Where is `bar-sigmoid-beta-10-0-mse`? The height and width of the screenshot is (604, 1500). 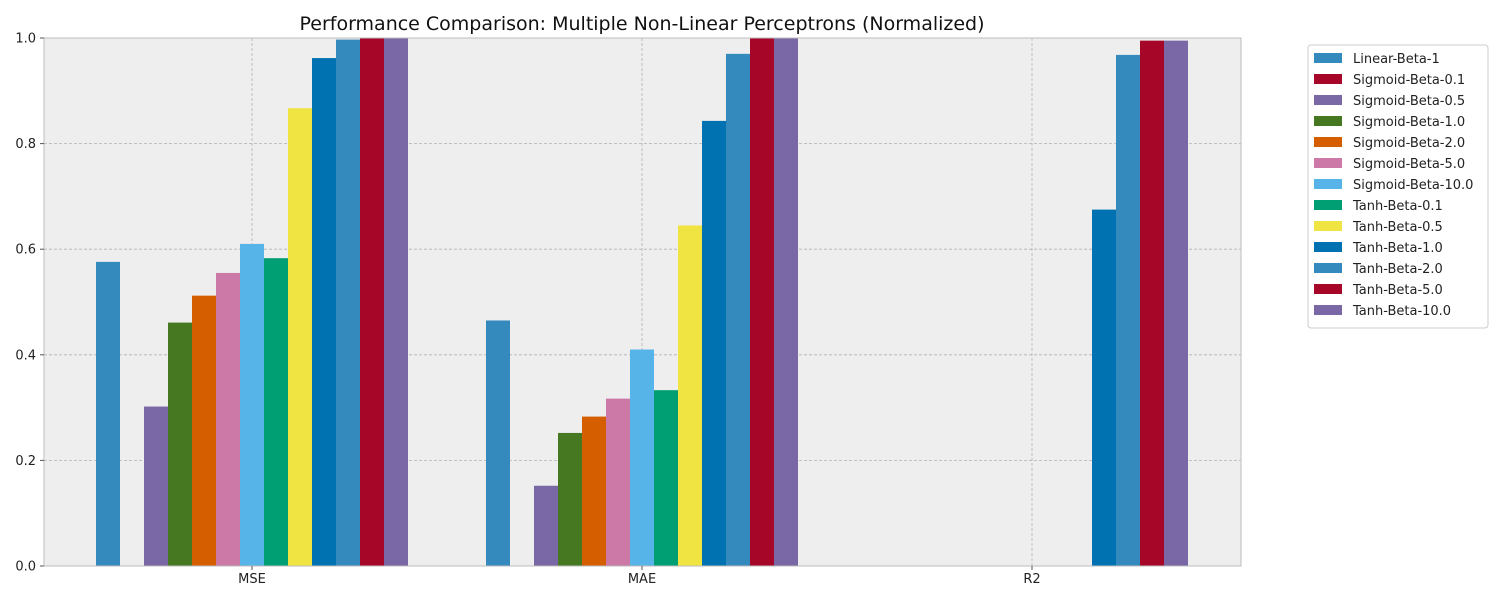 bar-sigmoid-beta-10-0-mse is located at coordinates (252, 405).